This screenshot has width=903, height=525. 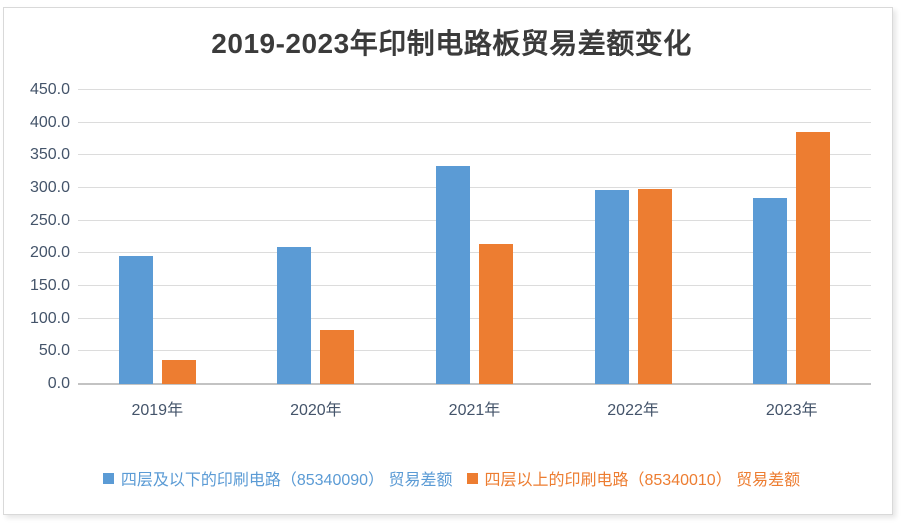 I want to click on legend-marker-blue, so click(x=108, y=478).